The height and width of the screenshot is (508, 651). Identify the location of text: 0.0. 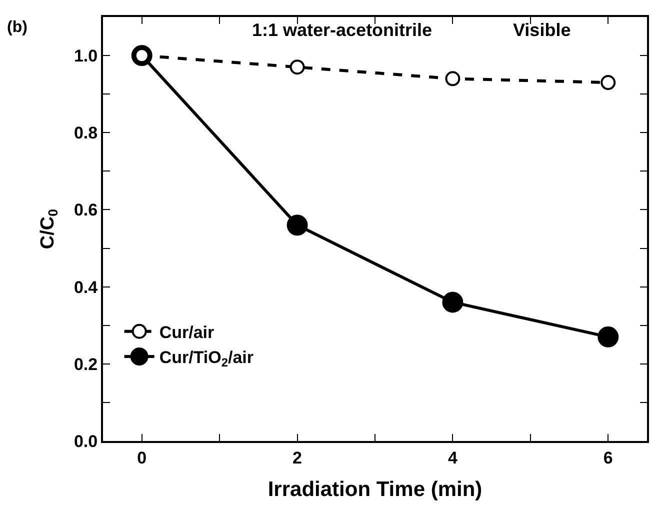
(86, 441).